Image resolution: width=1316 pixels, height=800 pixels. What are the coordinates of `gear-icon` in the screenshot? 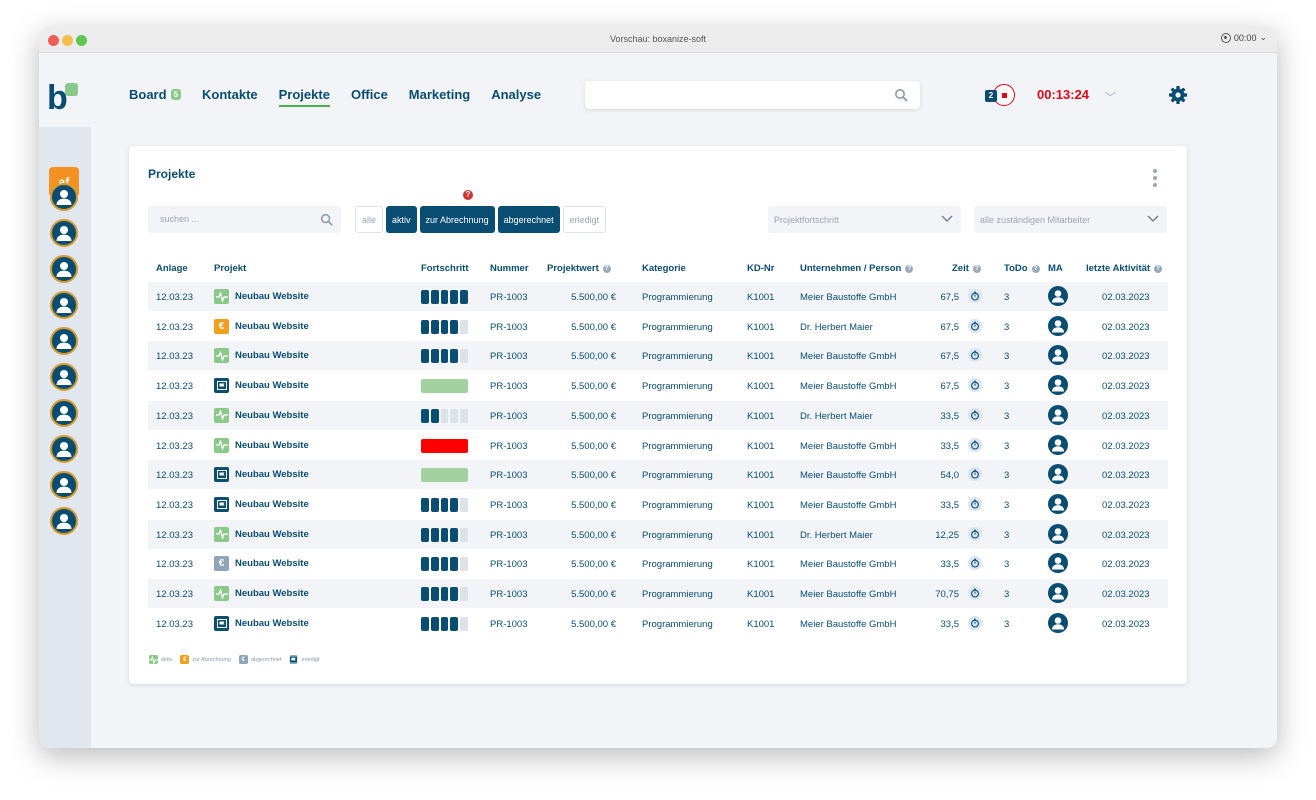 It's located at (1178, 95).